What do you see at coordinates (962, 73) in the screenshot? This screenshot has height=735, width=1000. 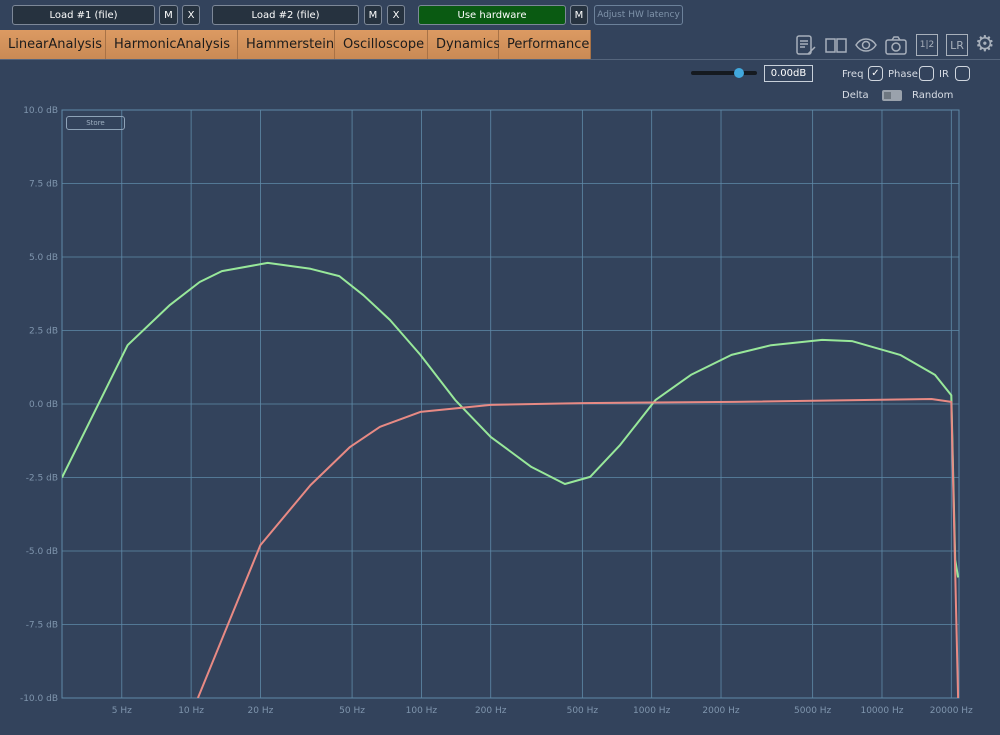 I see `ir-checkbox` at bounding box center [962, 73].